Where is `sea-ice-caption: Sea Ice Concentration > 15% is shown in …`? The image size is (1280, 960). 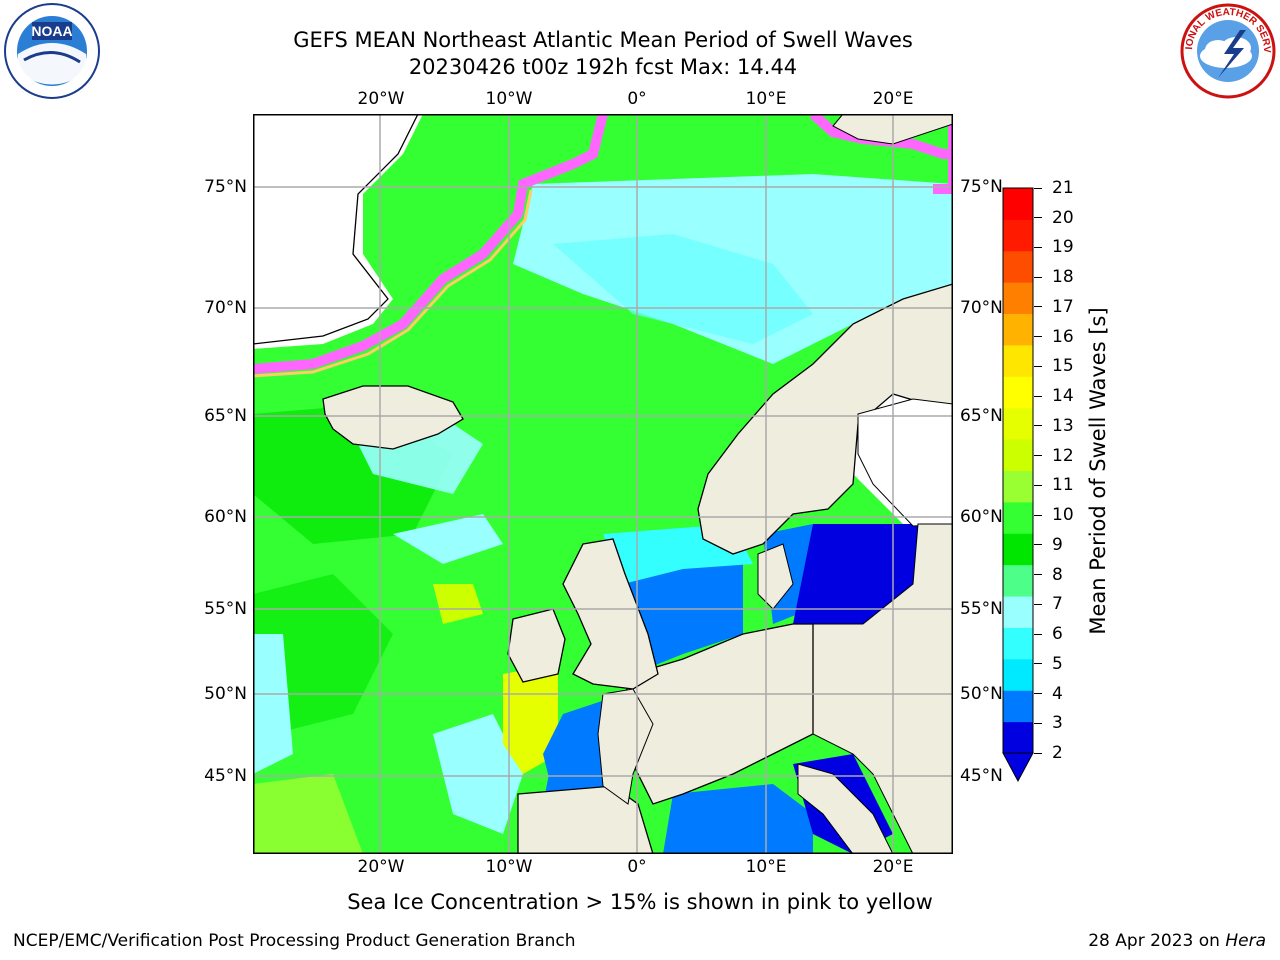 sea-ice-caption: Sea Ice Concentration > 15% is shown in … is located at coordinates (640, 902).